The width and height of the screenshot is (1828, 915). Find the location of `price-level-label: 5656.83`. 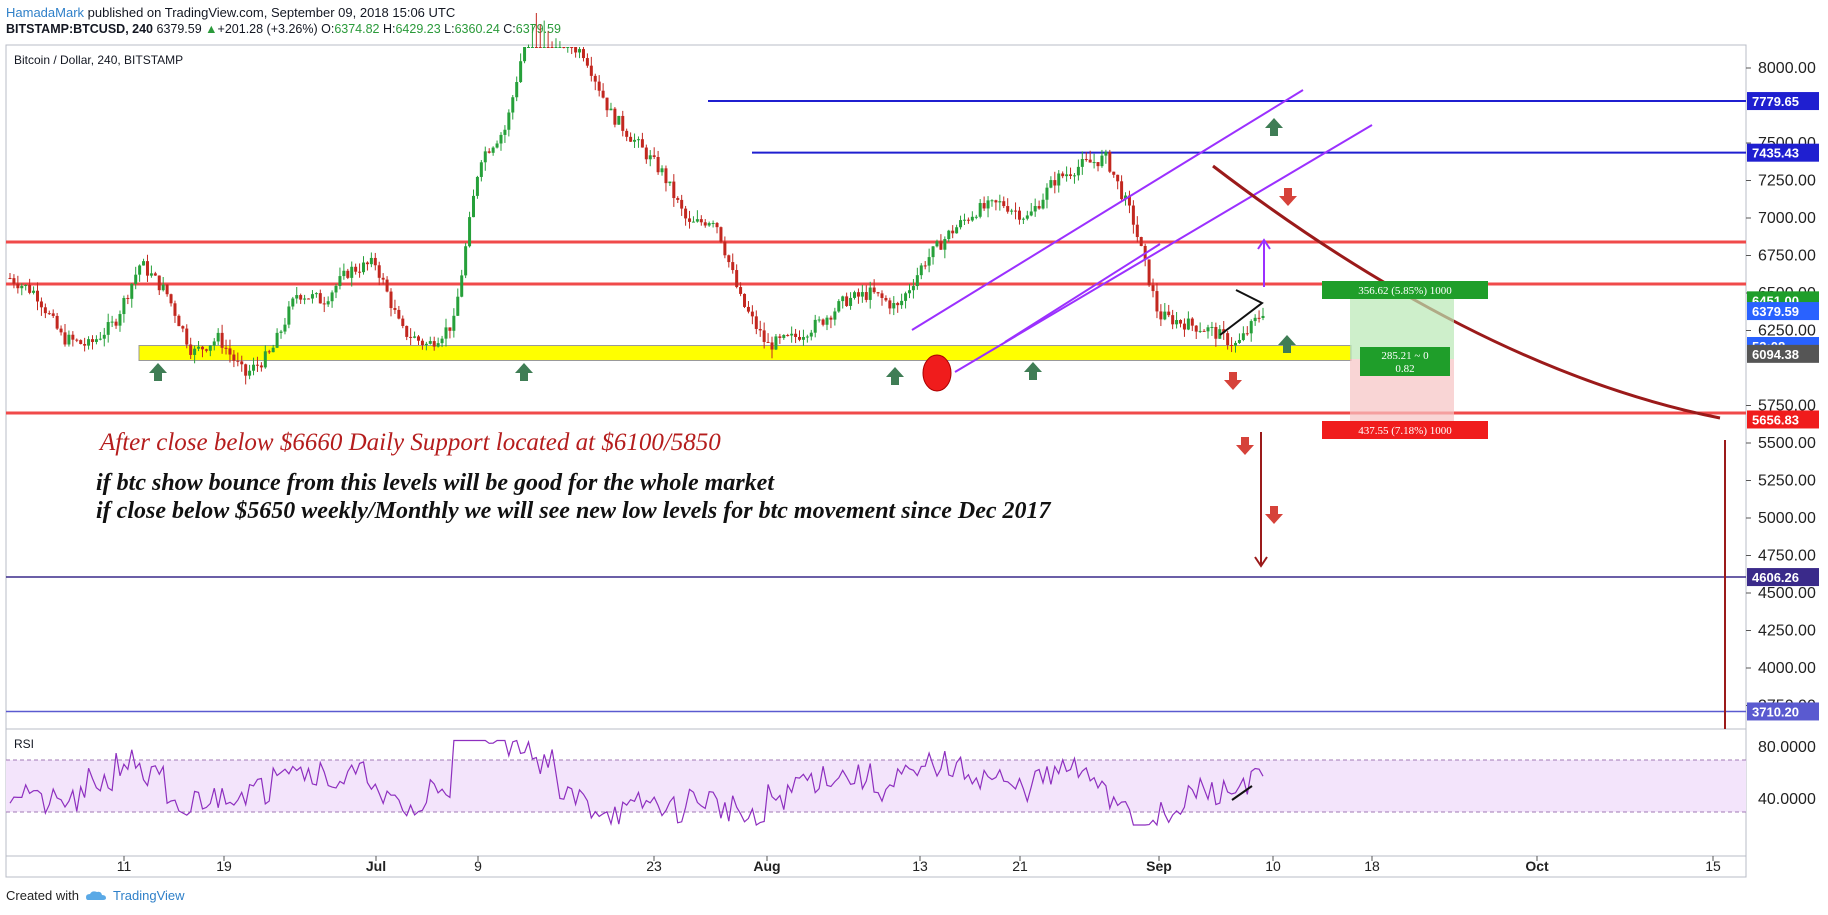

price-level-label: 5656.83 is located at coordinates (1775, 419).